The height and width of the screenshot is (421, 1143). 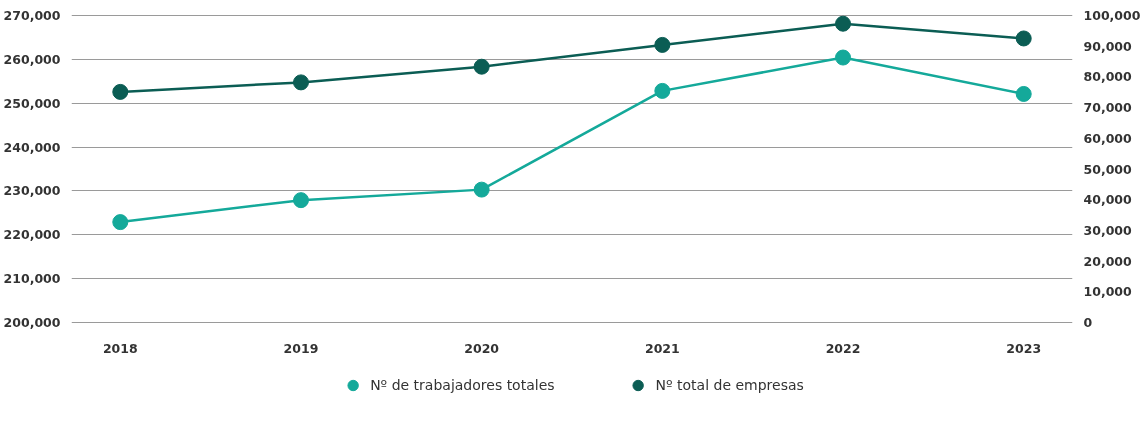 I want to click on x-tick-label: 2021, so click(x=662, y=348).